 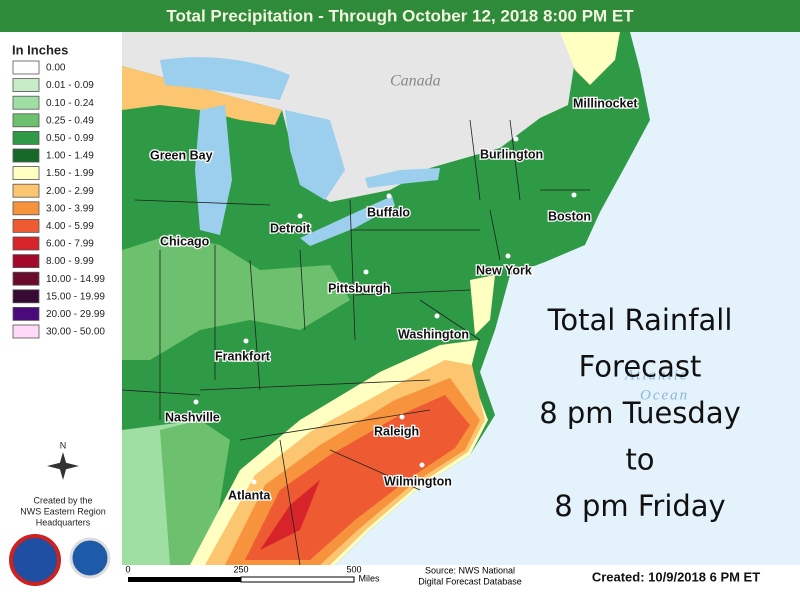 I want to click on city-label: Nashville, so click(x=192, y=417).